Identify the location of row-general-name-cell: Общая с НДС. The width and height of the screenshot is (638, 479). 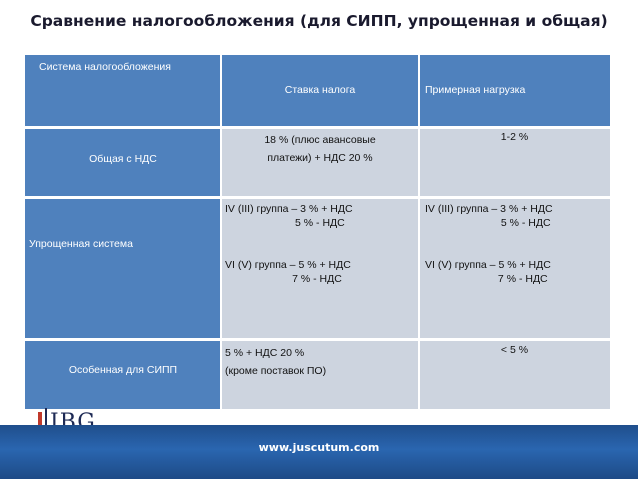
(123, 162).